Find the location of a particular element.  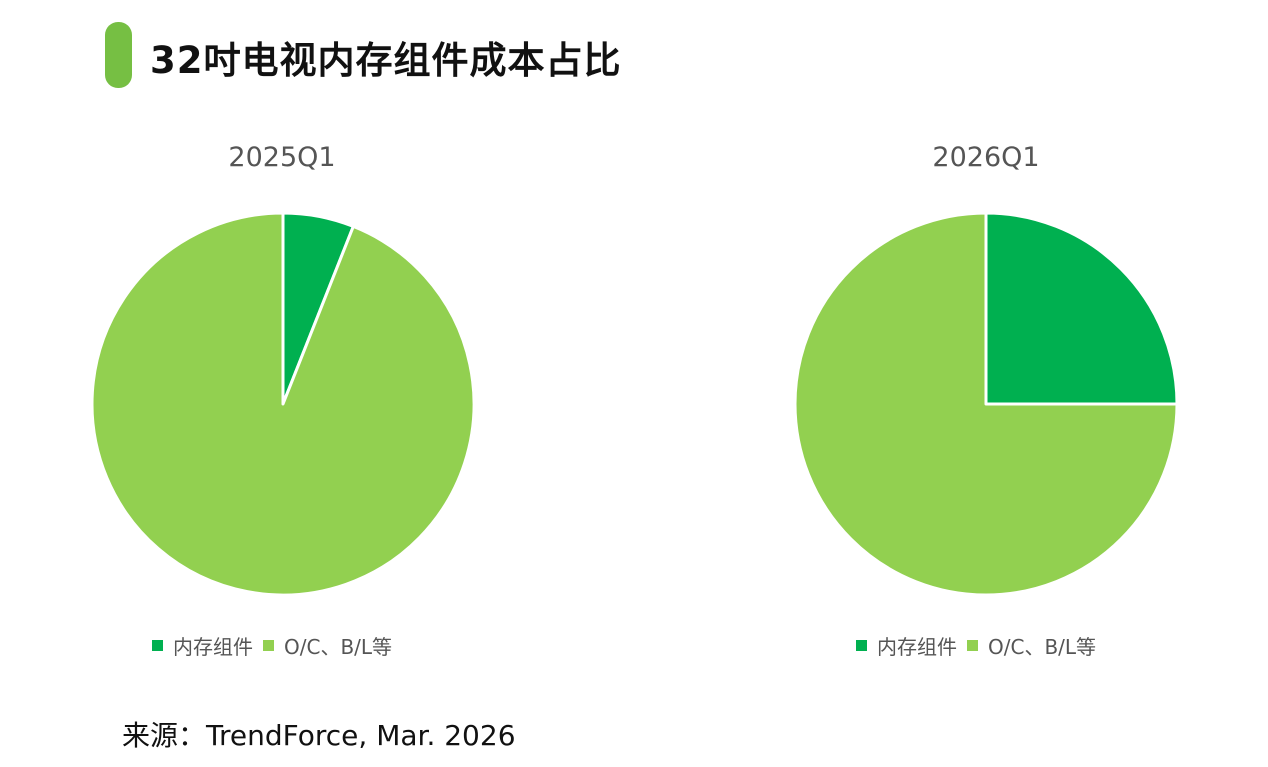

source-note: 来源：TrendForce, Mar. 2026 is located at coordinates (319, 735).